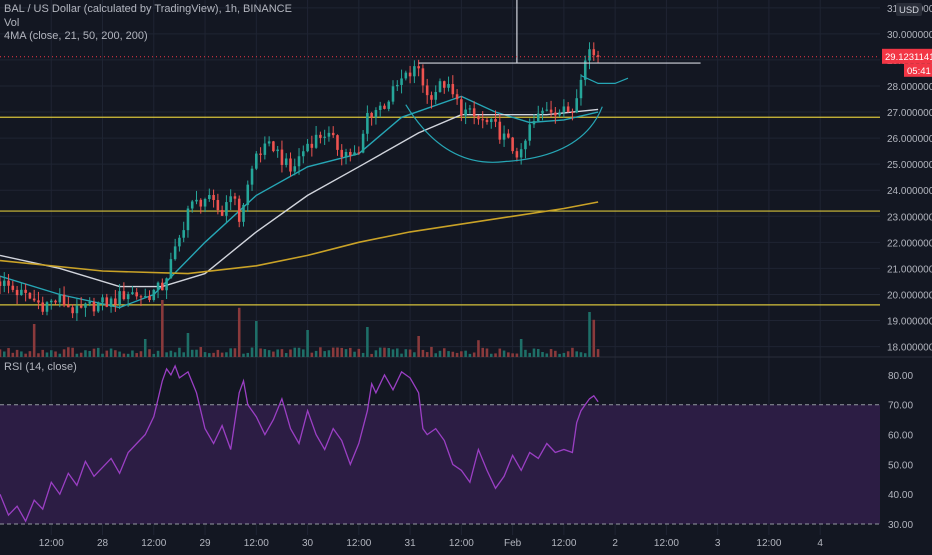 This screenshot has height=555, width=932. I want to click on ma-legend: 4MA (close, 21, 50, 200, 200), so click(76, 36).